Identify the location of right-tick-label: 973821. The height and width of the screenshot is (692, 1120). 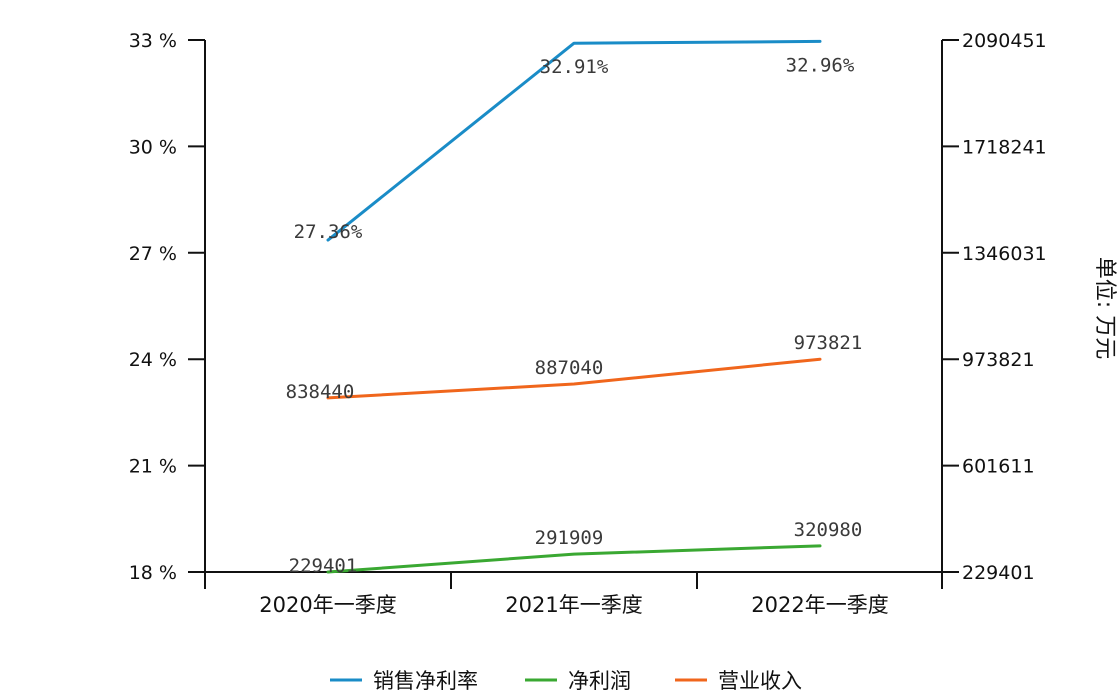
(998, 360).